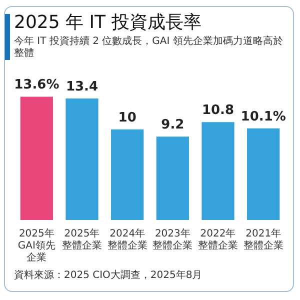 This screenshot has width=300, height=300. What do you see at coordinates (172, 125) in the screenshot?
I see `data-label: 9.2` at bounding box center [172, 125].